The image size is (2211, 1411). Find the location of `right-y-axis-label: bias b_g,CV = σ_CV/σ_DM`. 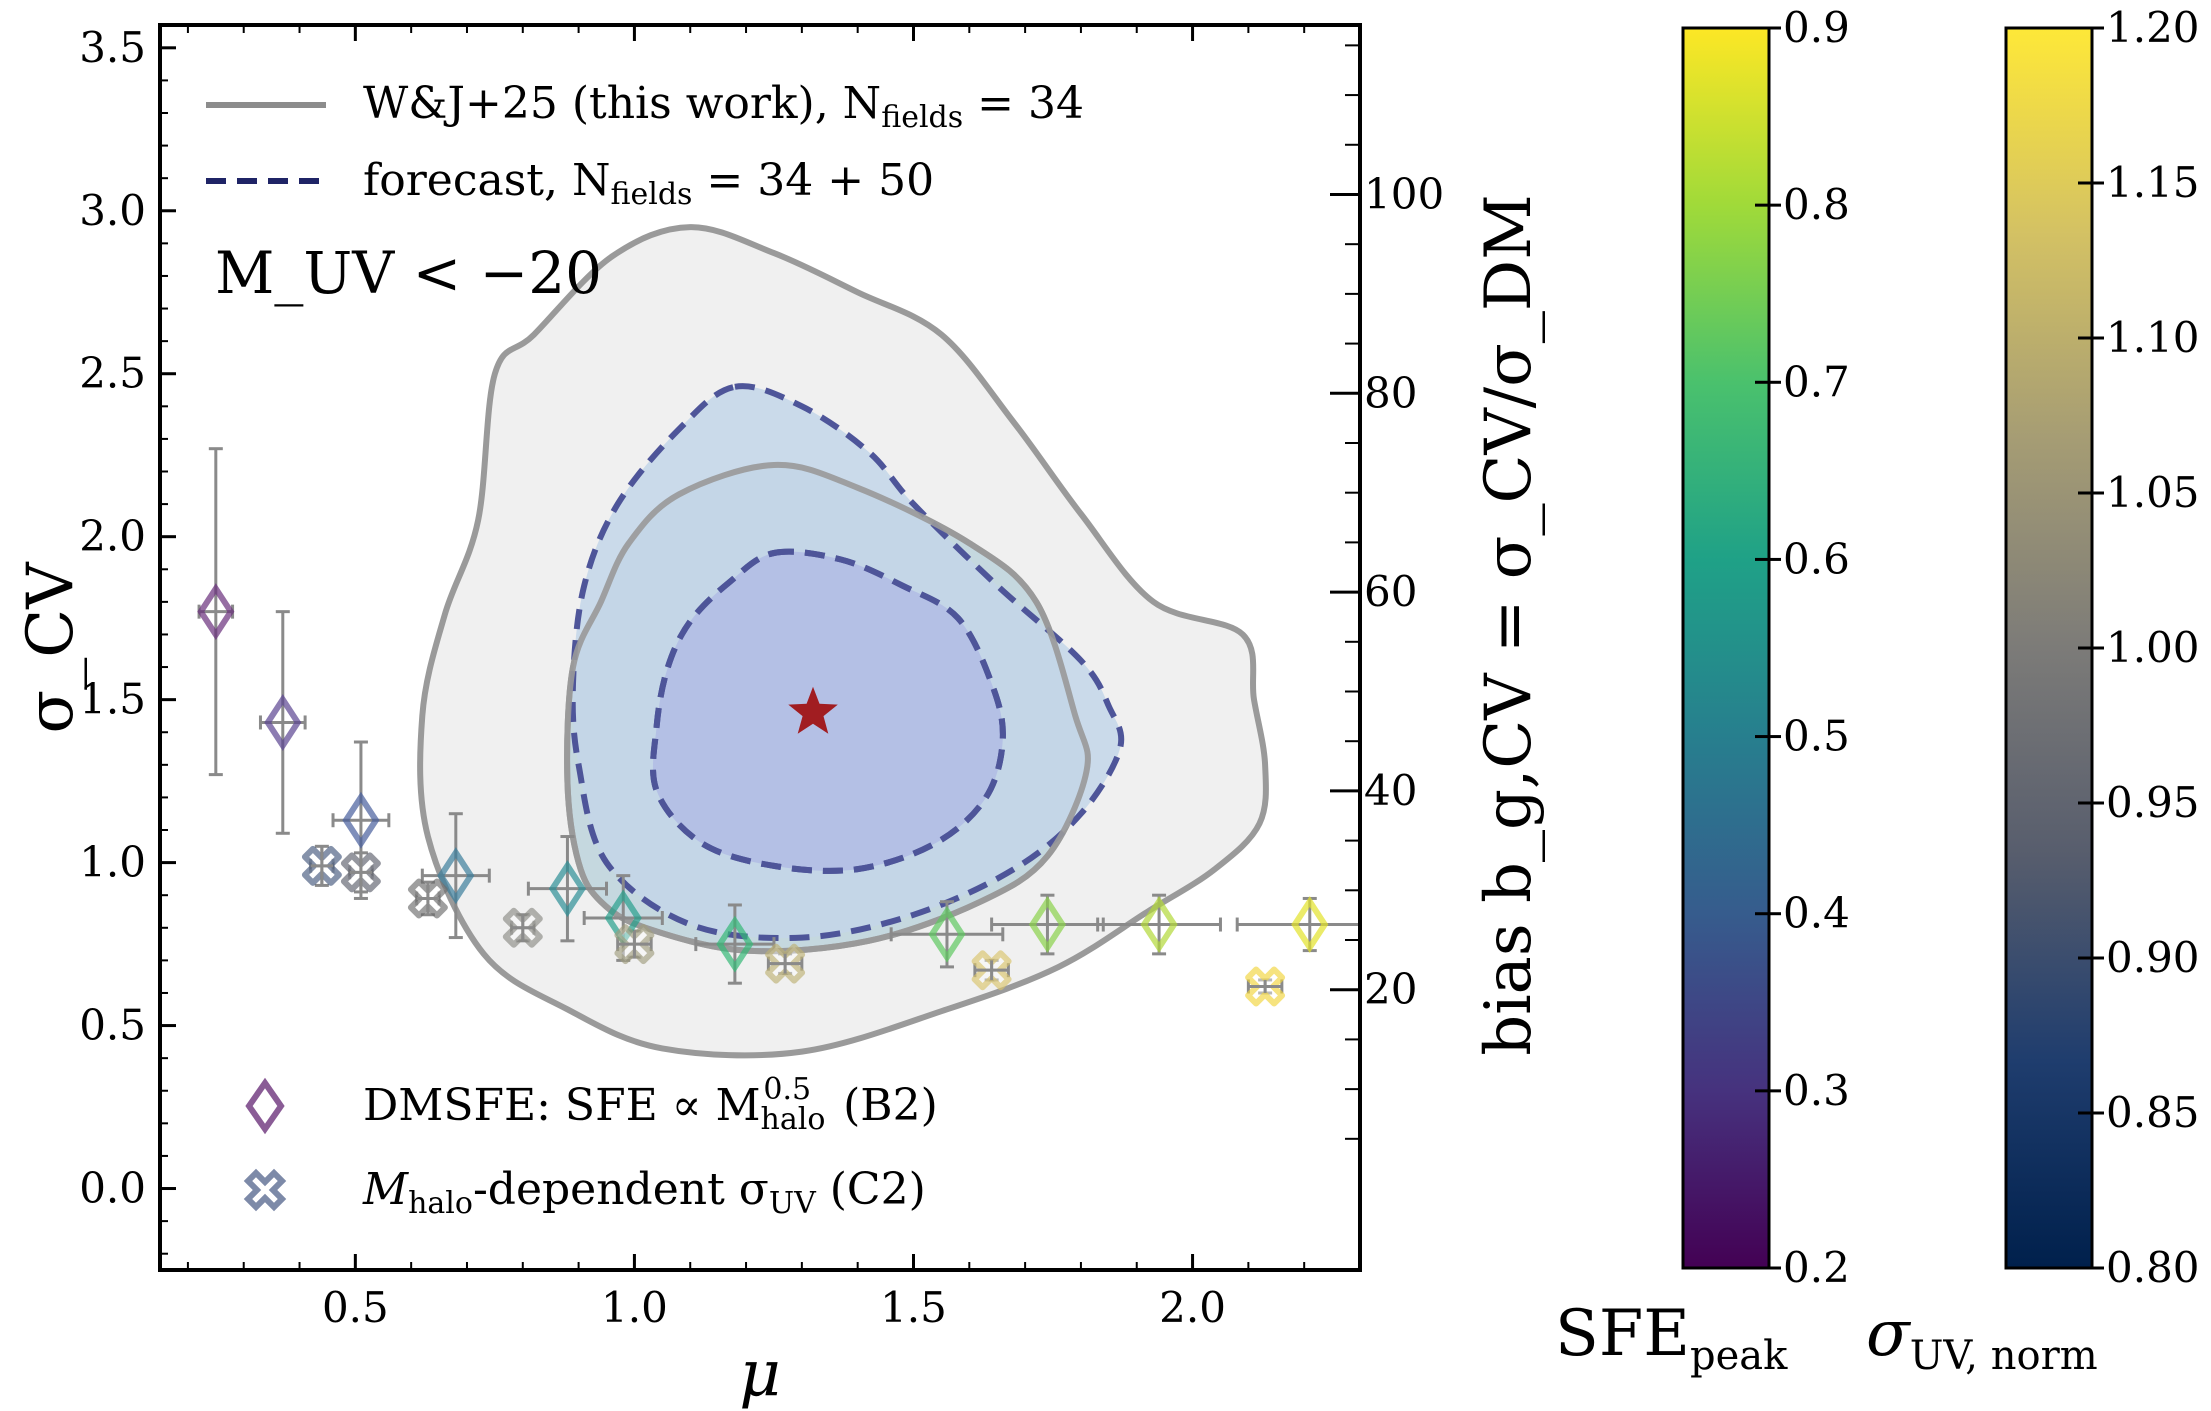

right-y-axis-label: bias b_g,CV = σ_CV/σ_DM is located at coordinates (1509, 625).